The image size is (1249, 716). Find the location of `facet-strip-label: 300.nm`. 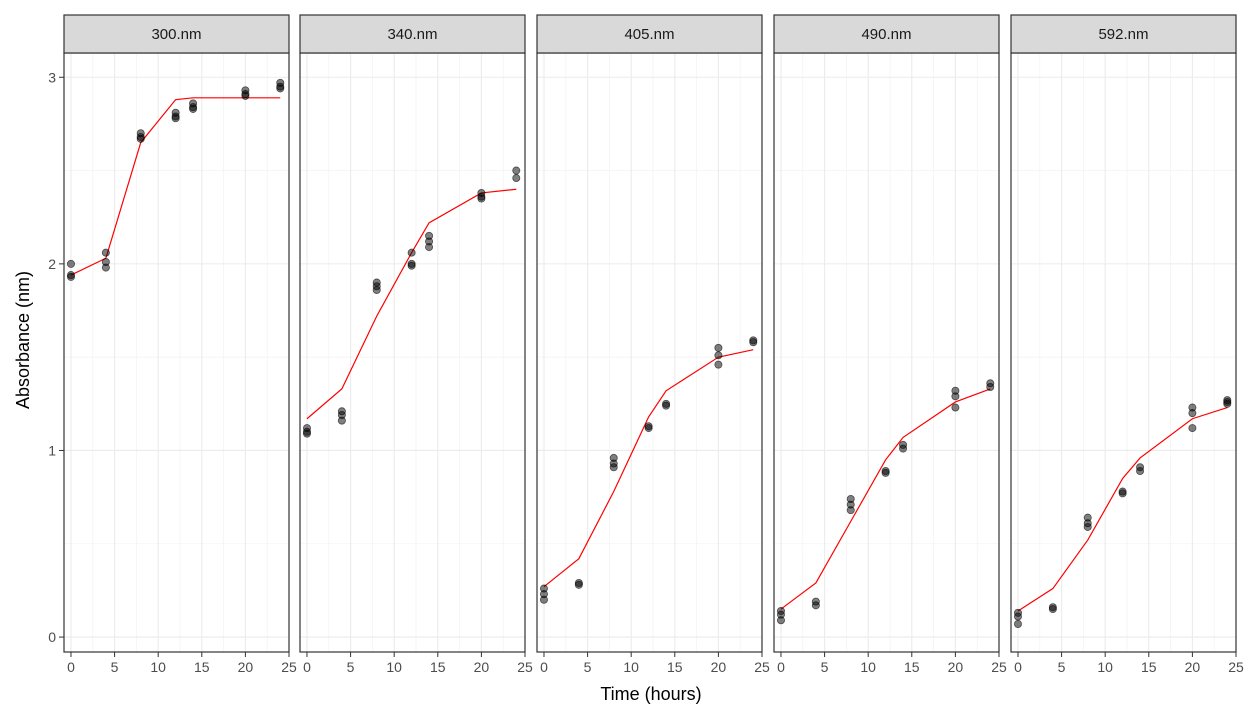

facet-strip-label: 300.nm is located at coordinates (176, 34).